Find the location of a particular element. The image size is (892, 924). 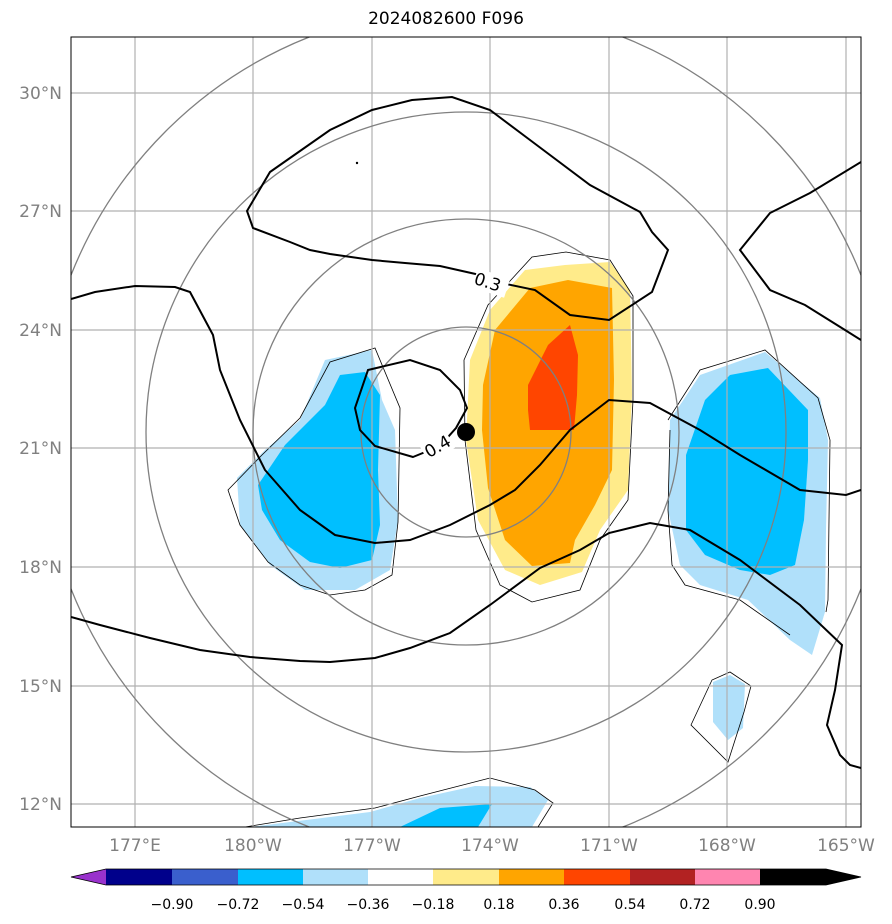

lon-label-165W: 165°W is located at coordinates (846, 846).